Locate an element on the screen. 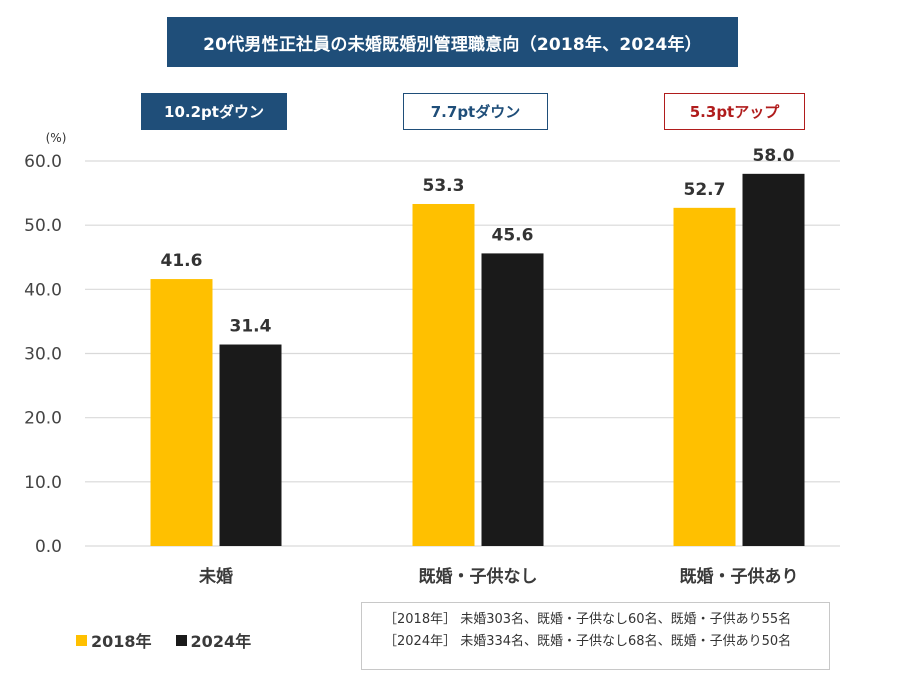 Image resolution: width=900 pixels, height=685 pixels. data-label: 45.6 is located at coordinates (513, 235).